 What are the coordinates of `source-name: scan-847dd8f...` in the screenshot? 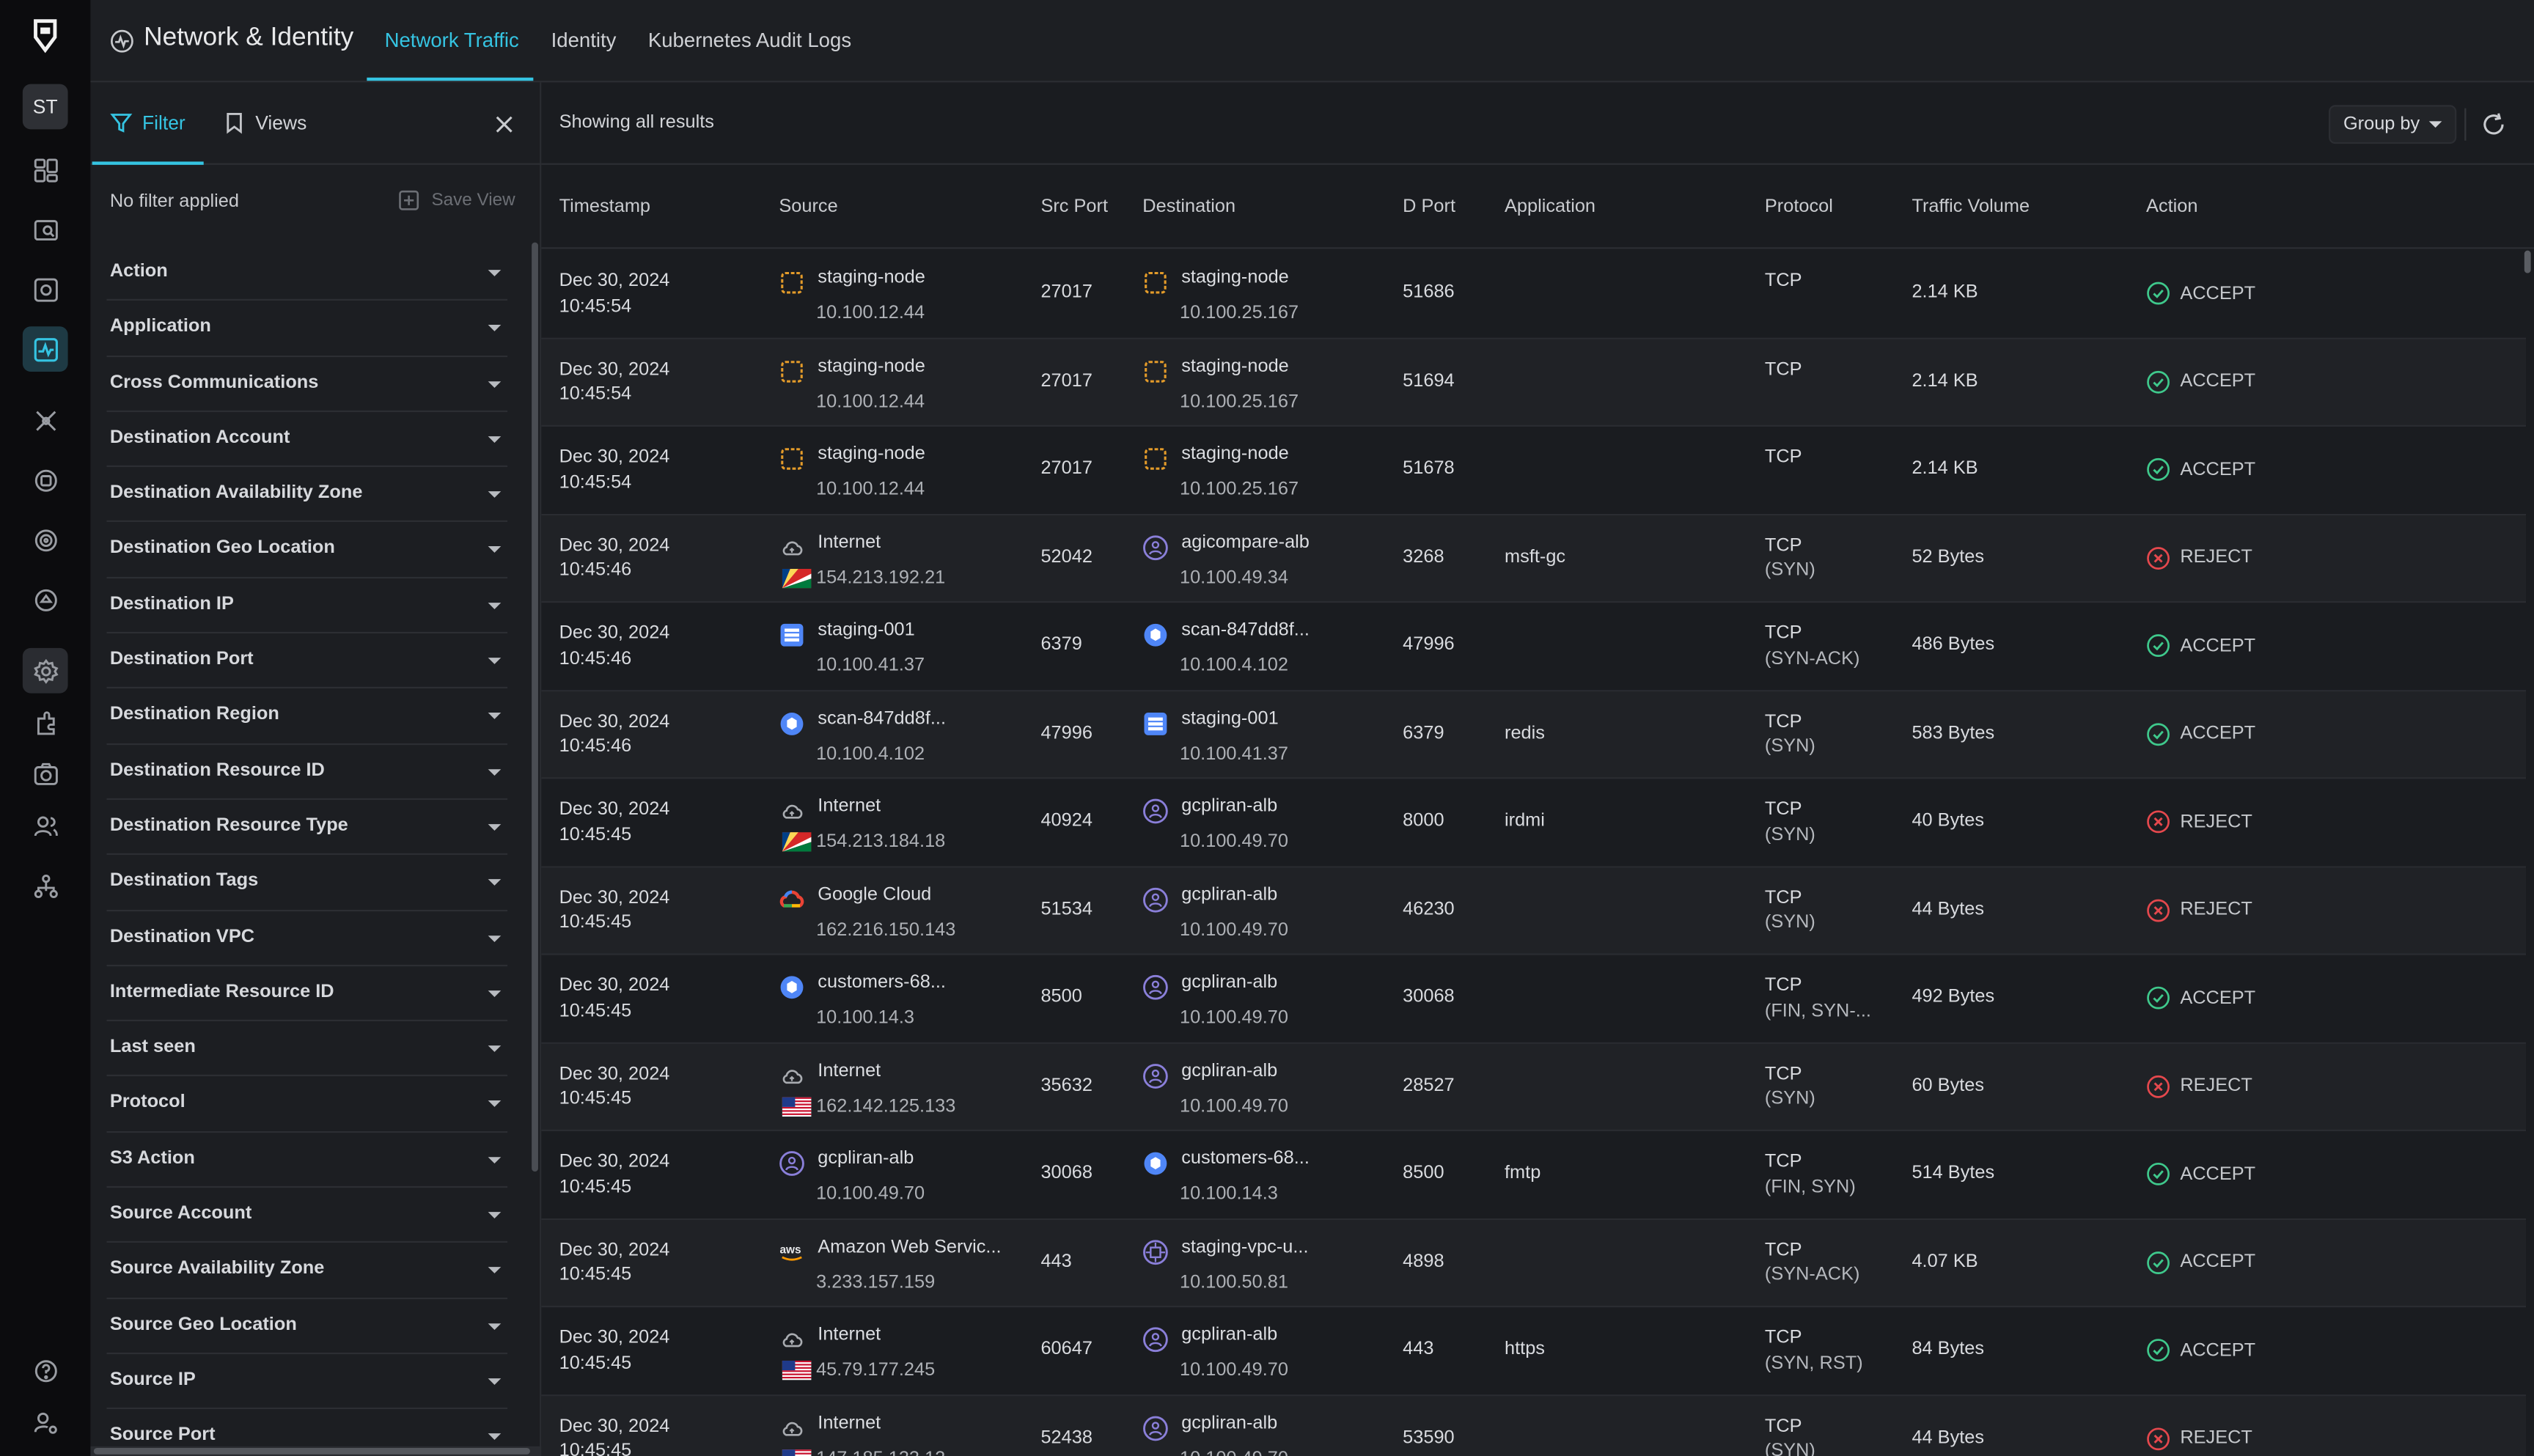 It's located at (882, 718).